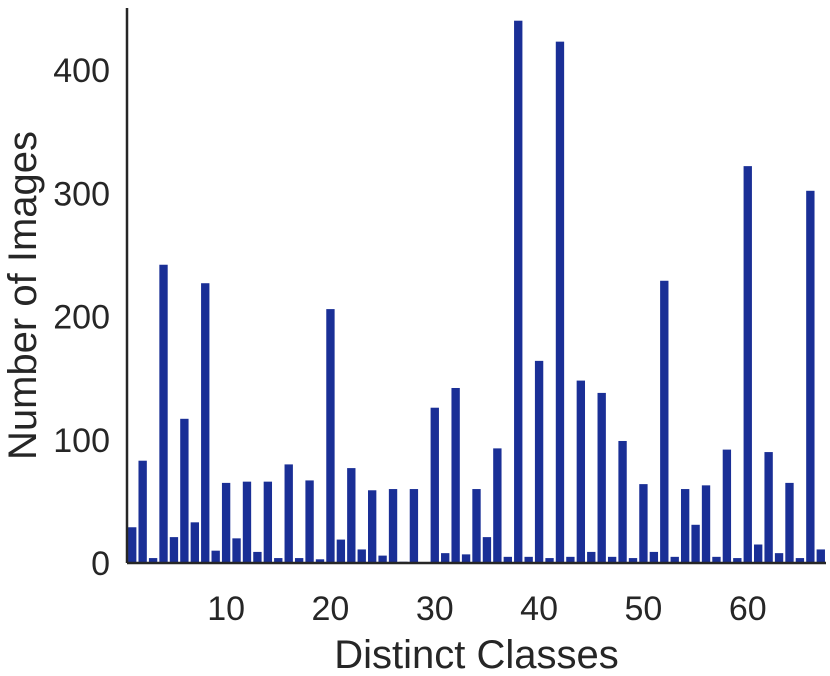 The image size is (830, 676). I want to click on y-tick-label-0: 0, so click(100, 564).